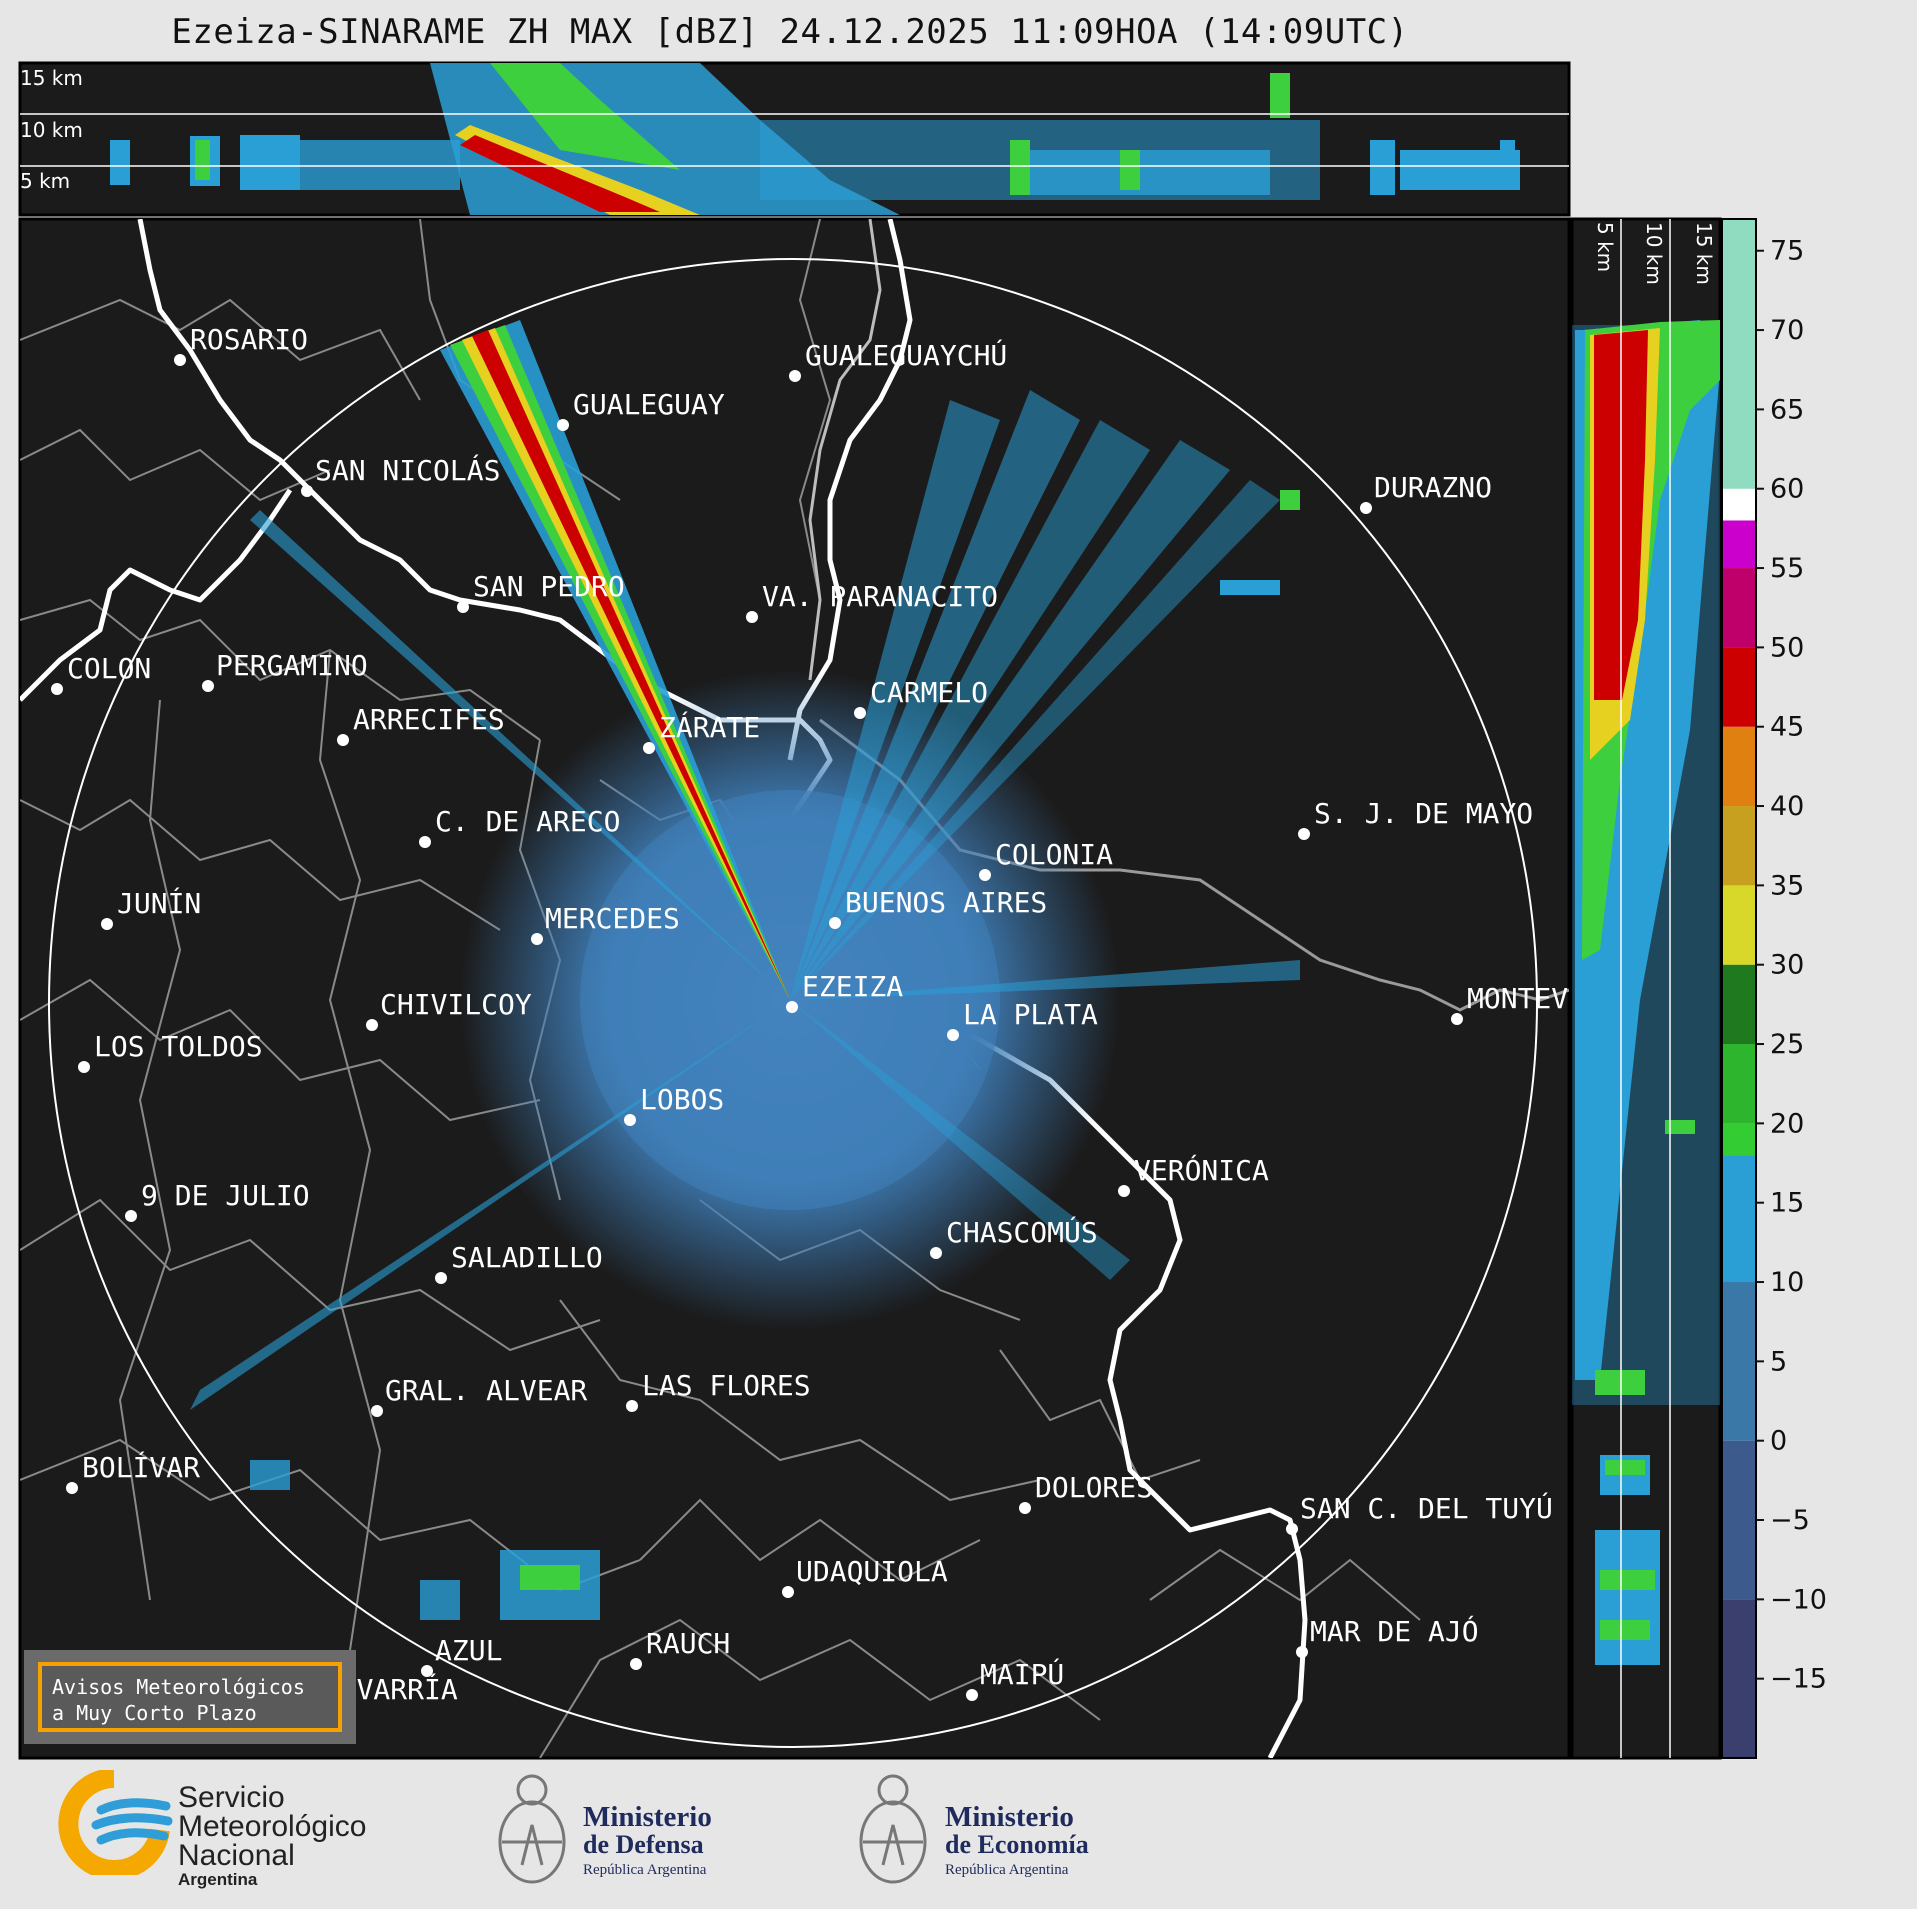 The image size is (1917, 1909). I want to click on smn-line-2: Meteorológico, so click(272, 1826).